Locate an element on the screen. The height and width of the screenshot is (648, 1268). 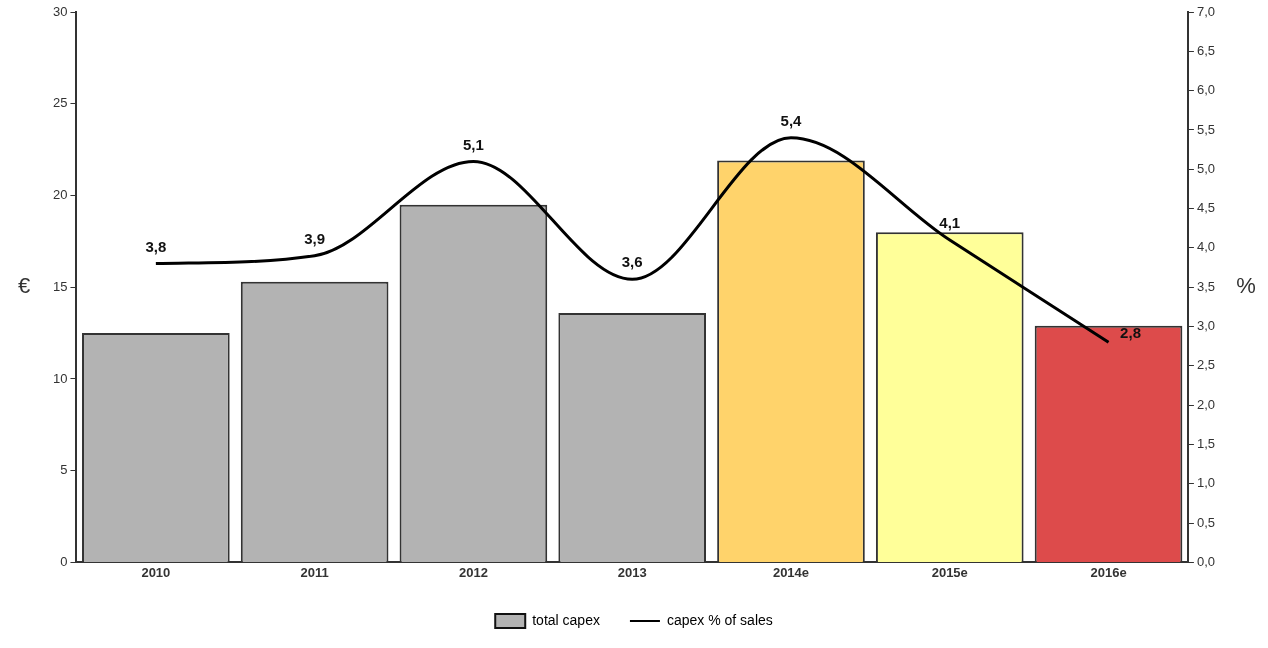
y2-tick-label: 0,0 is located at coordinates (1206, 561).